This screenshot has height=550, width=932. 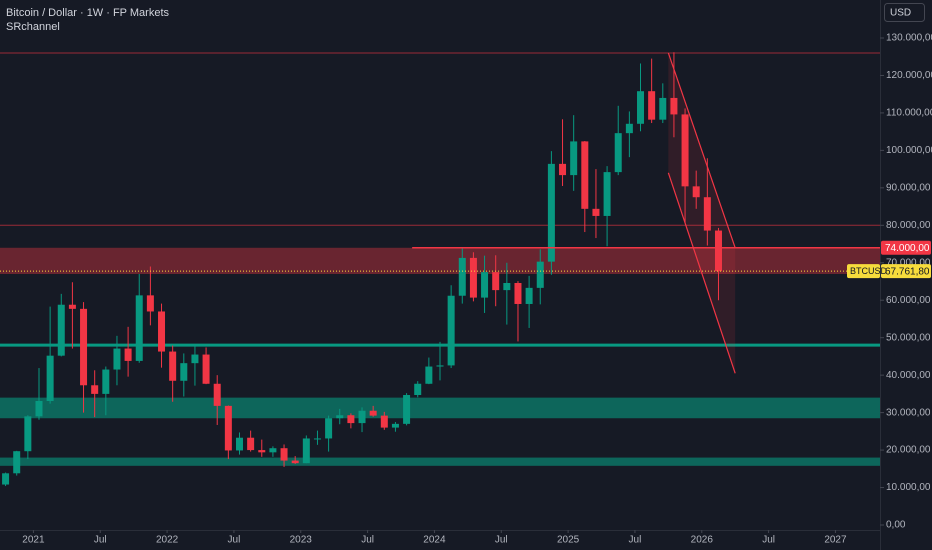 What do you see at coordinates (701, 150) in the screenshot?
I see `channel-line` at bounding box center [701, 150].